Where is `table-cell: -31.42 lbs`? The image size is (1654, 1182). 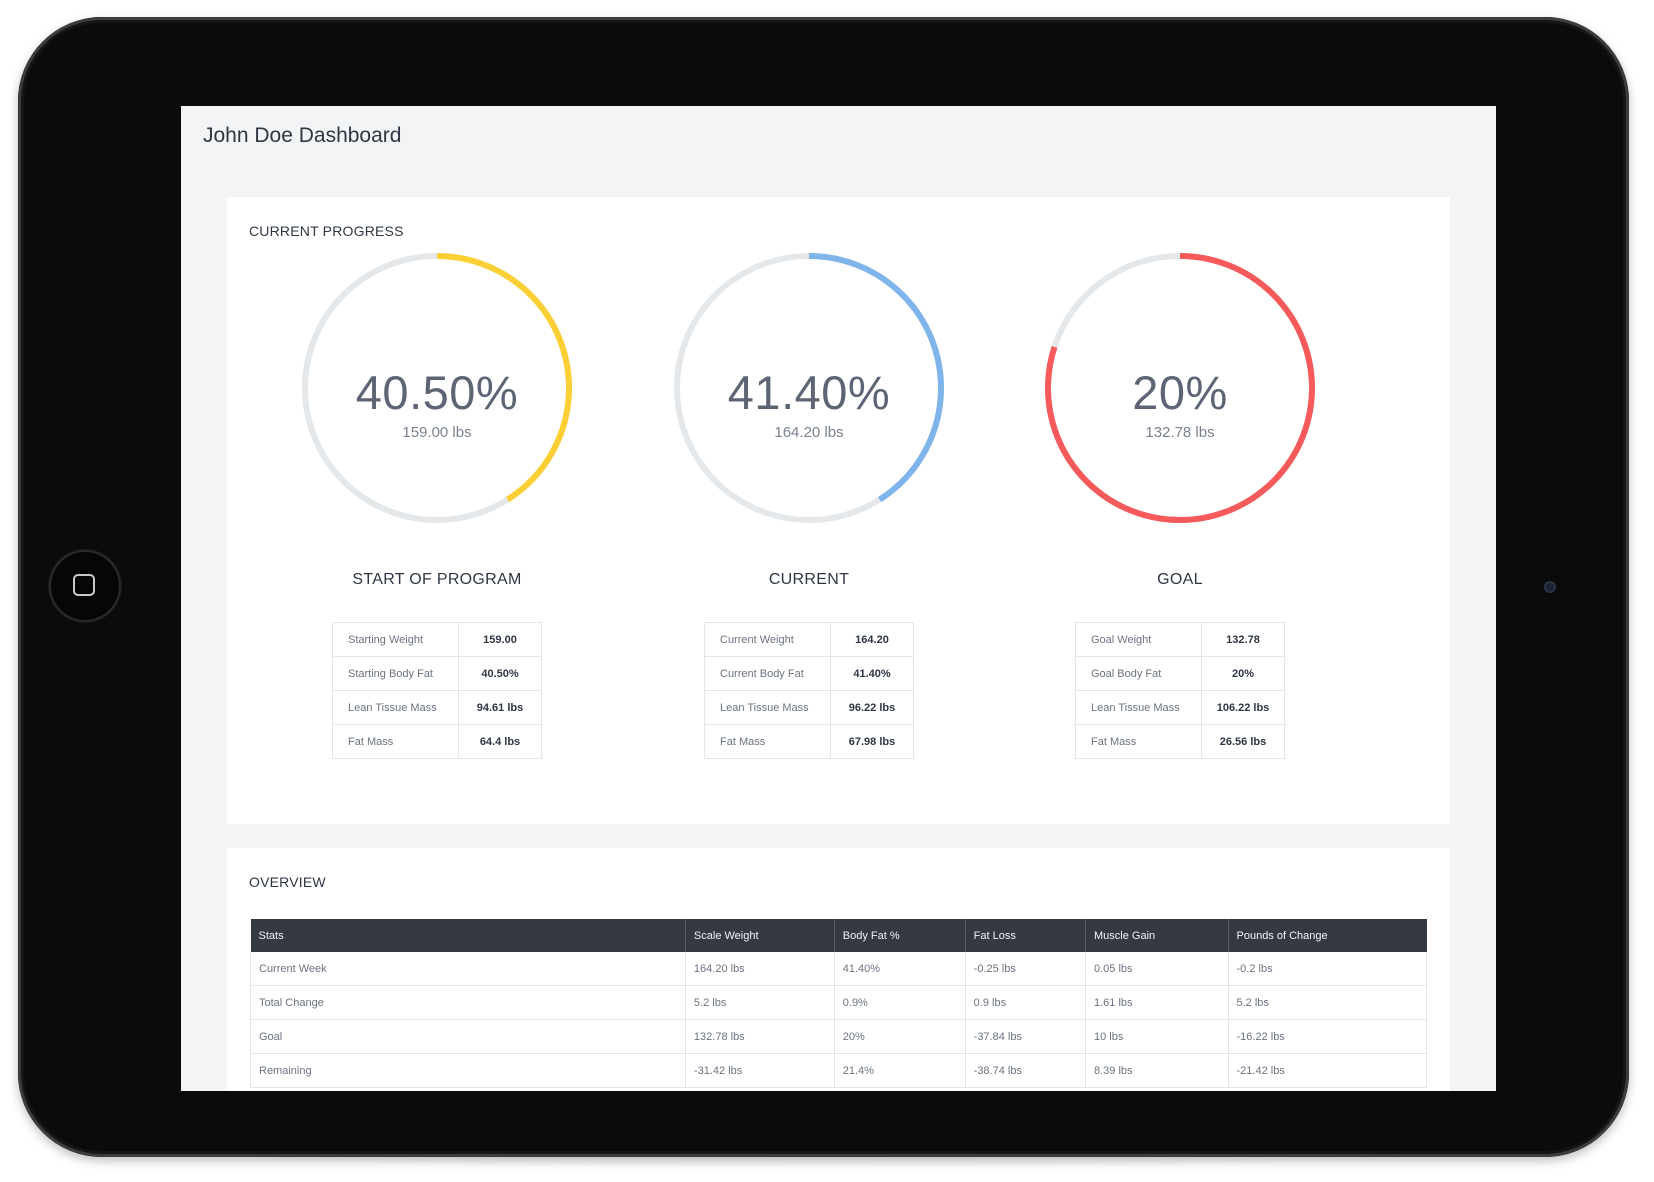
table-cell: -31.42 lbs is located at coordinates (760, 1070).